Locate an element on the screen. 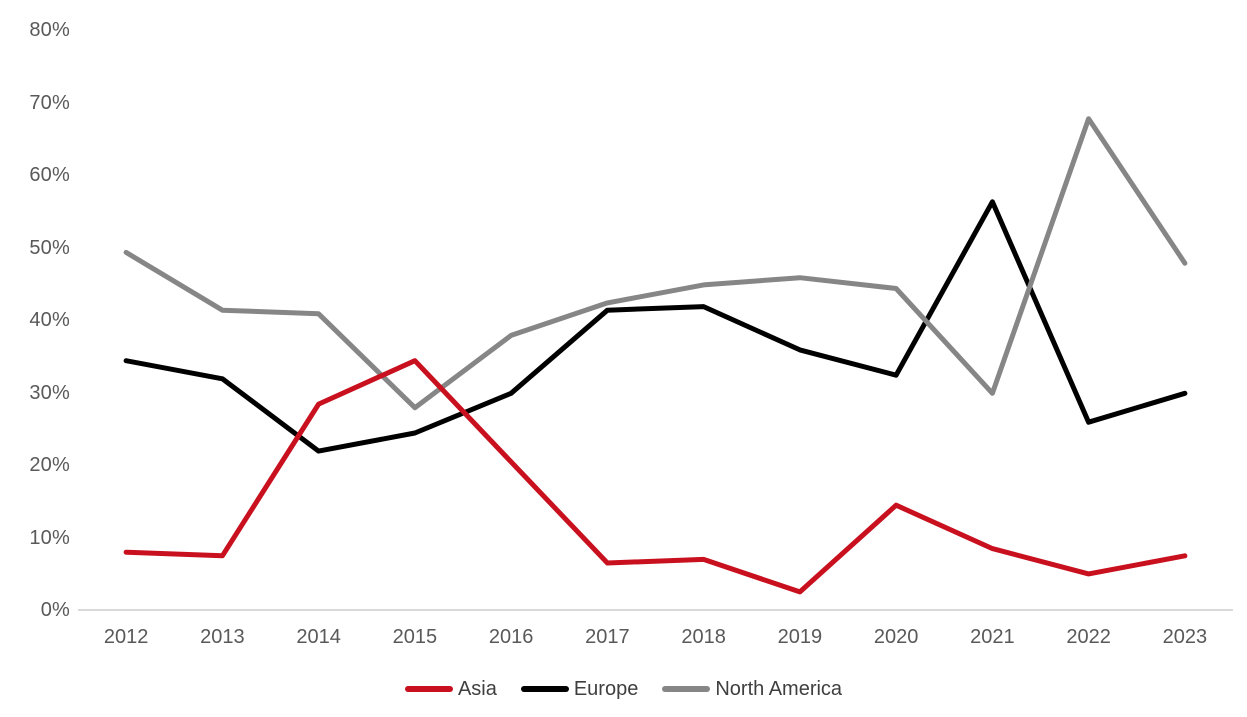  y-tick-label: 50% is located at coordinates (49, 247).